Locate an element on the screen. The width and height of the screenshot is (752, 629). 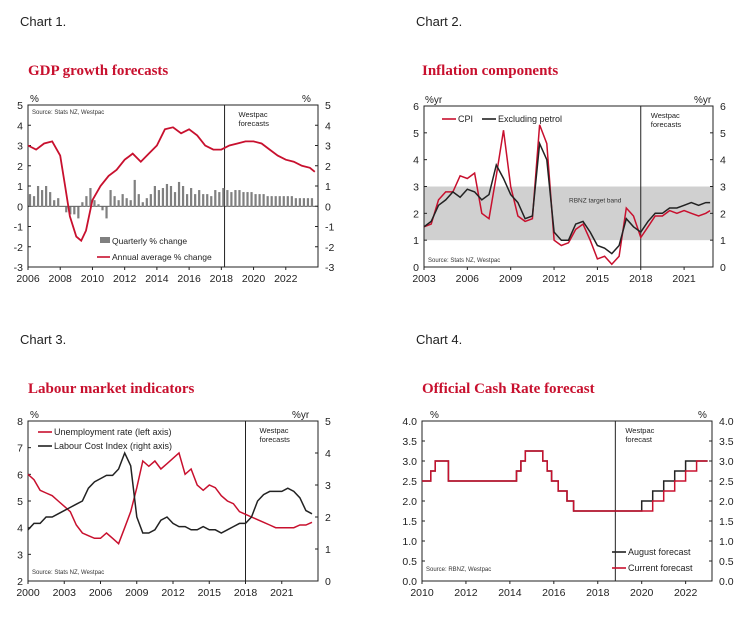
y2-tick-label: -1 is located at coordinates (329, 228).